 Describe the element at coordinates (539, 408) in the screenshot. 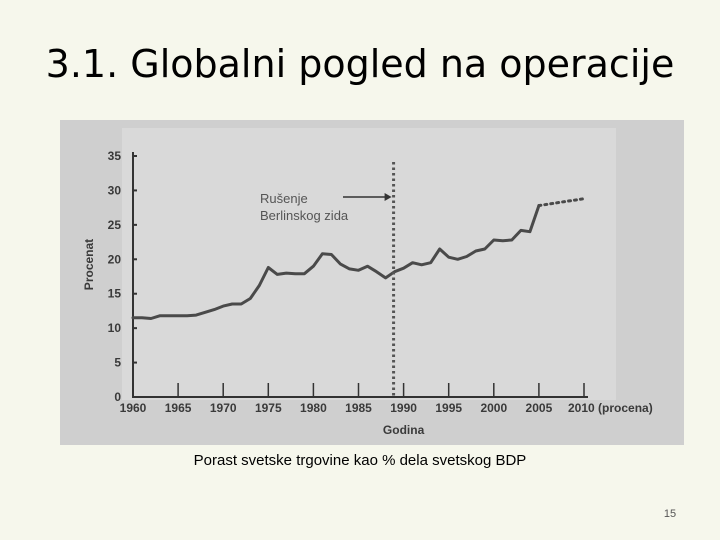

I see `x-tick-label: 2005` at that location.